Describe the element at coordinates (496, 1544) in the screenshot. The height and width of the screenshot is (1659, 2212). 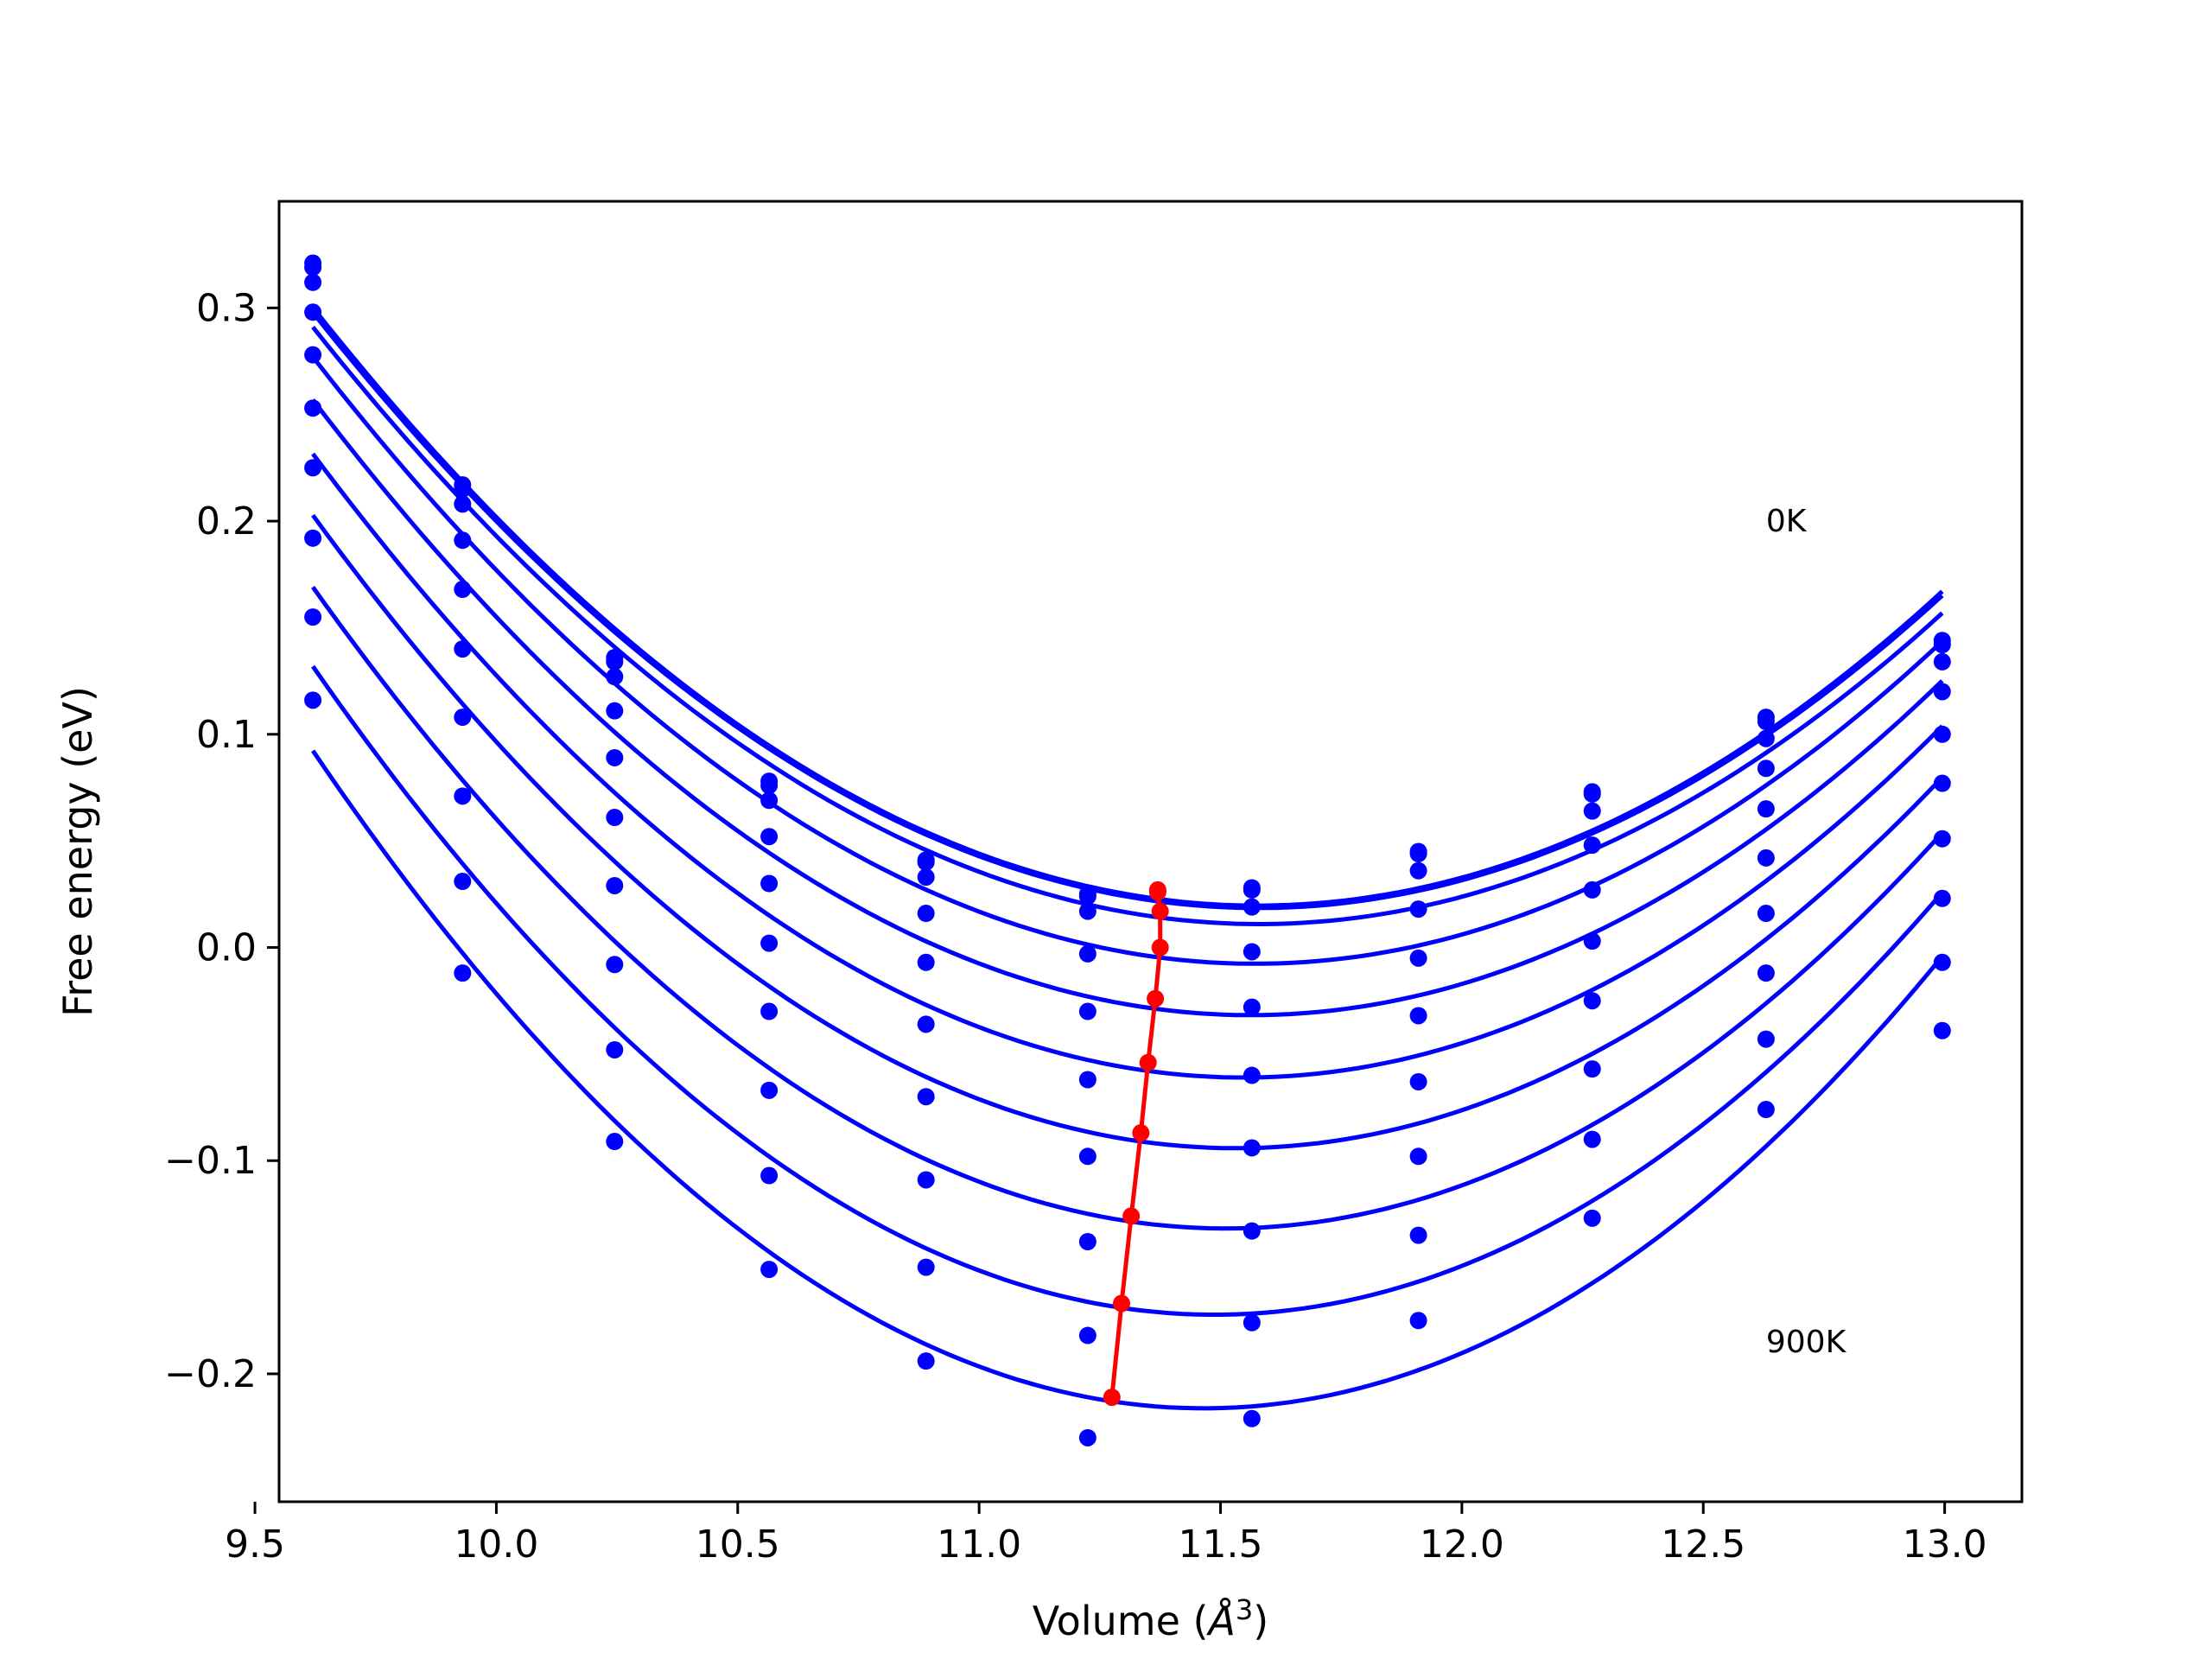
I see `x-tick-label: 10.0` at that location.